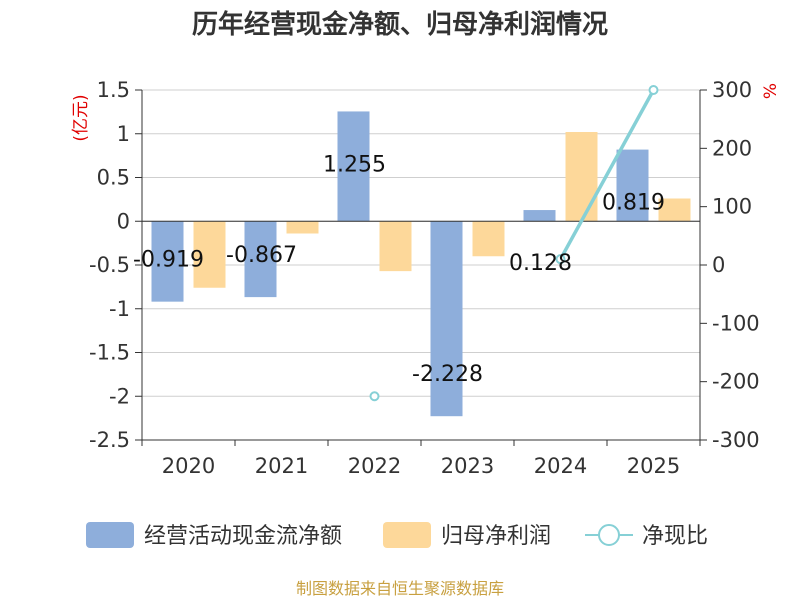 The image size is (800, 600). I want to click on left-tick-label: -1, so click(119, 309).